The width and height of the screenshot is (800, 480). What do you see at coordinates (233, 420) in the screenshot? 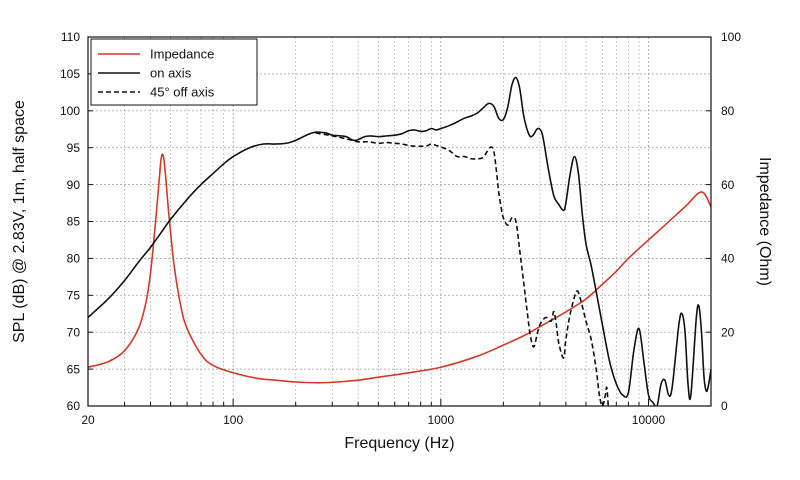
I see `x-tick-label: 100` at bounding box center [233, 420].